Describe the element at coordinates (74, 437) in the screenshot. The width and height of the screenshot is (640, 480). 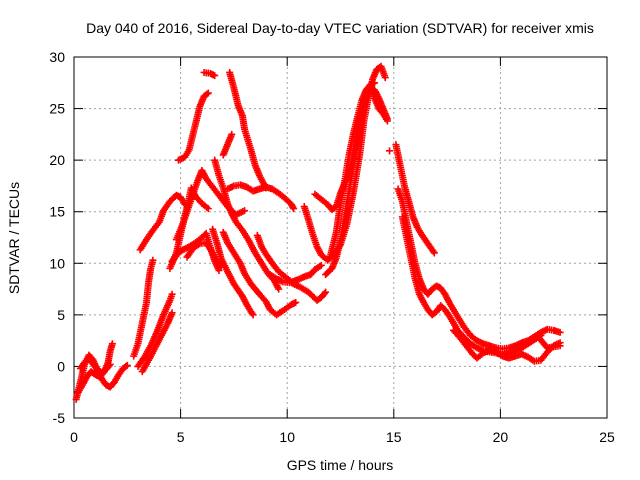
I see `x-tick-label: 0` at that location.